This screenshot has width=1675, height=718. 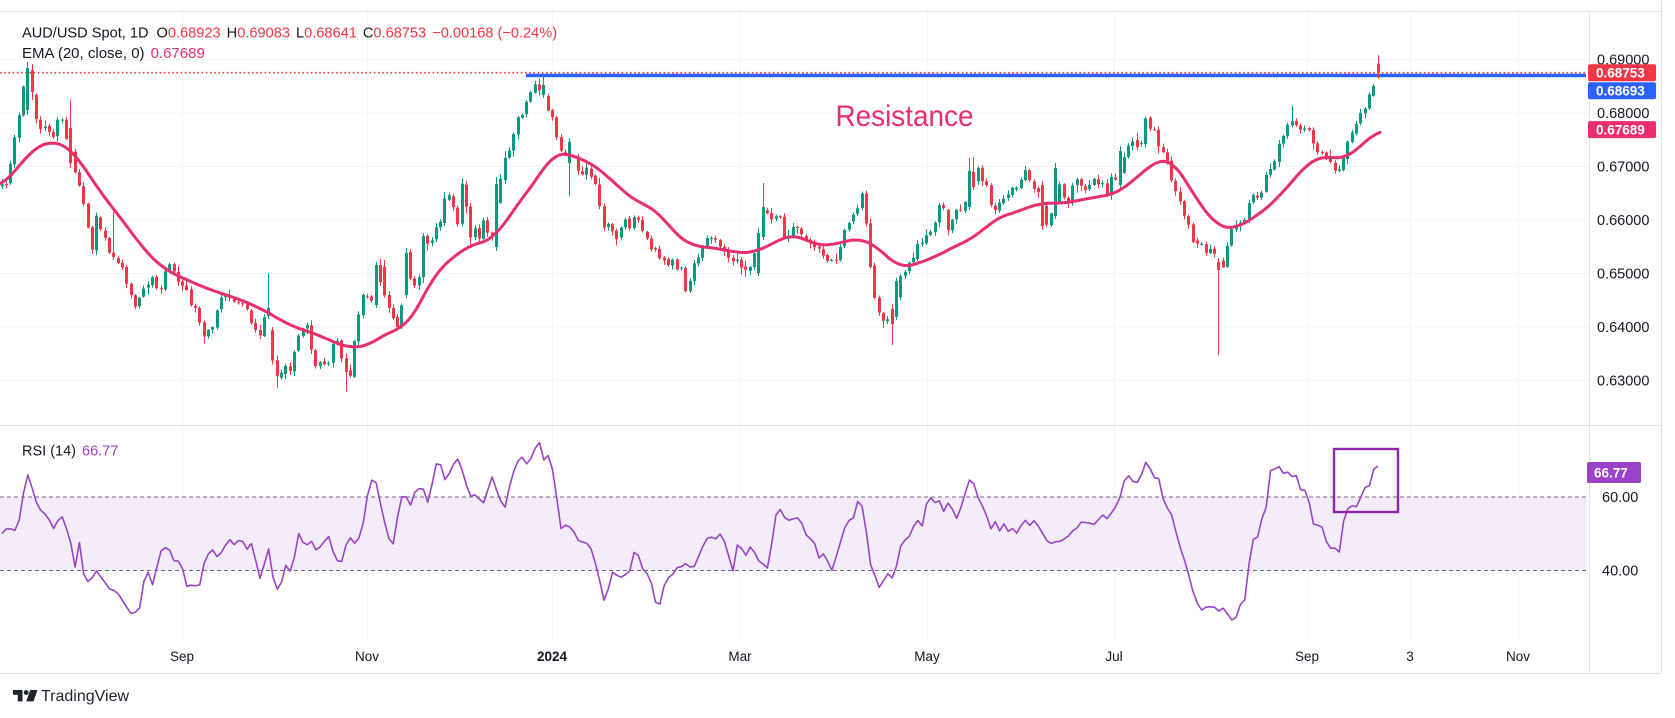 What do you see at coordinates (113, 53) in the screenshot?
I see `svg-text:EMA (20, close, 0)0.67689: EMA (20, close, 0) 0.67689` at bounding box center [113, 53].